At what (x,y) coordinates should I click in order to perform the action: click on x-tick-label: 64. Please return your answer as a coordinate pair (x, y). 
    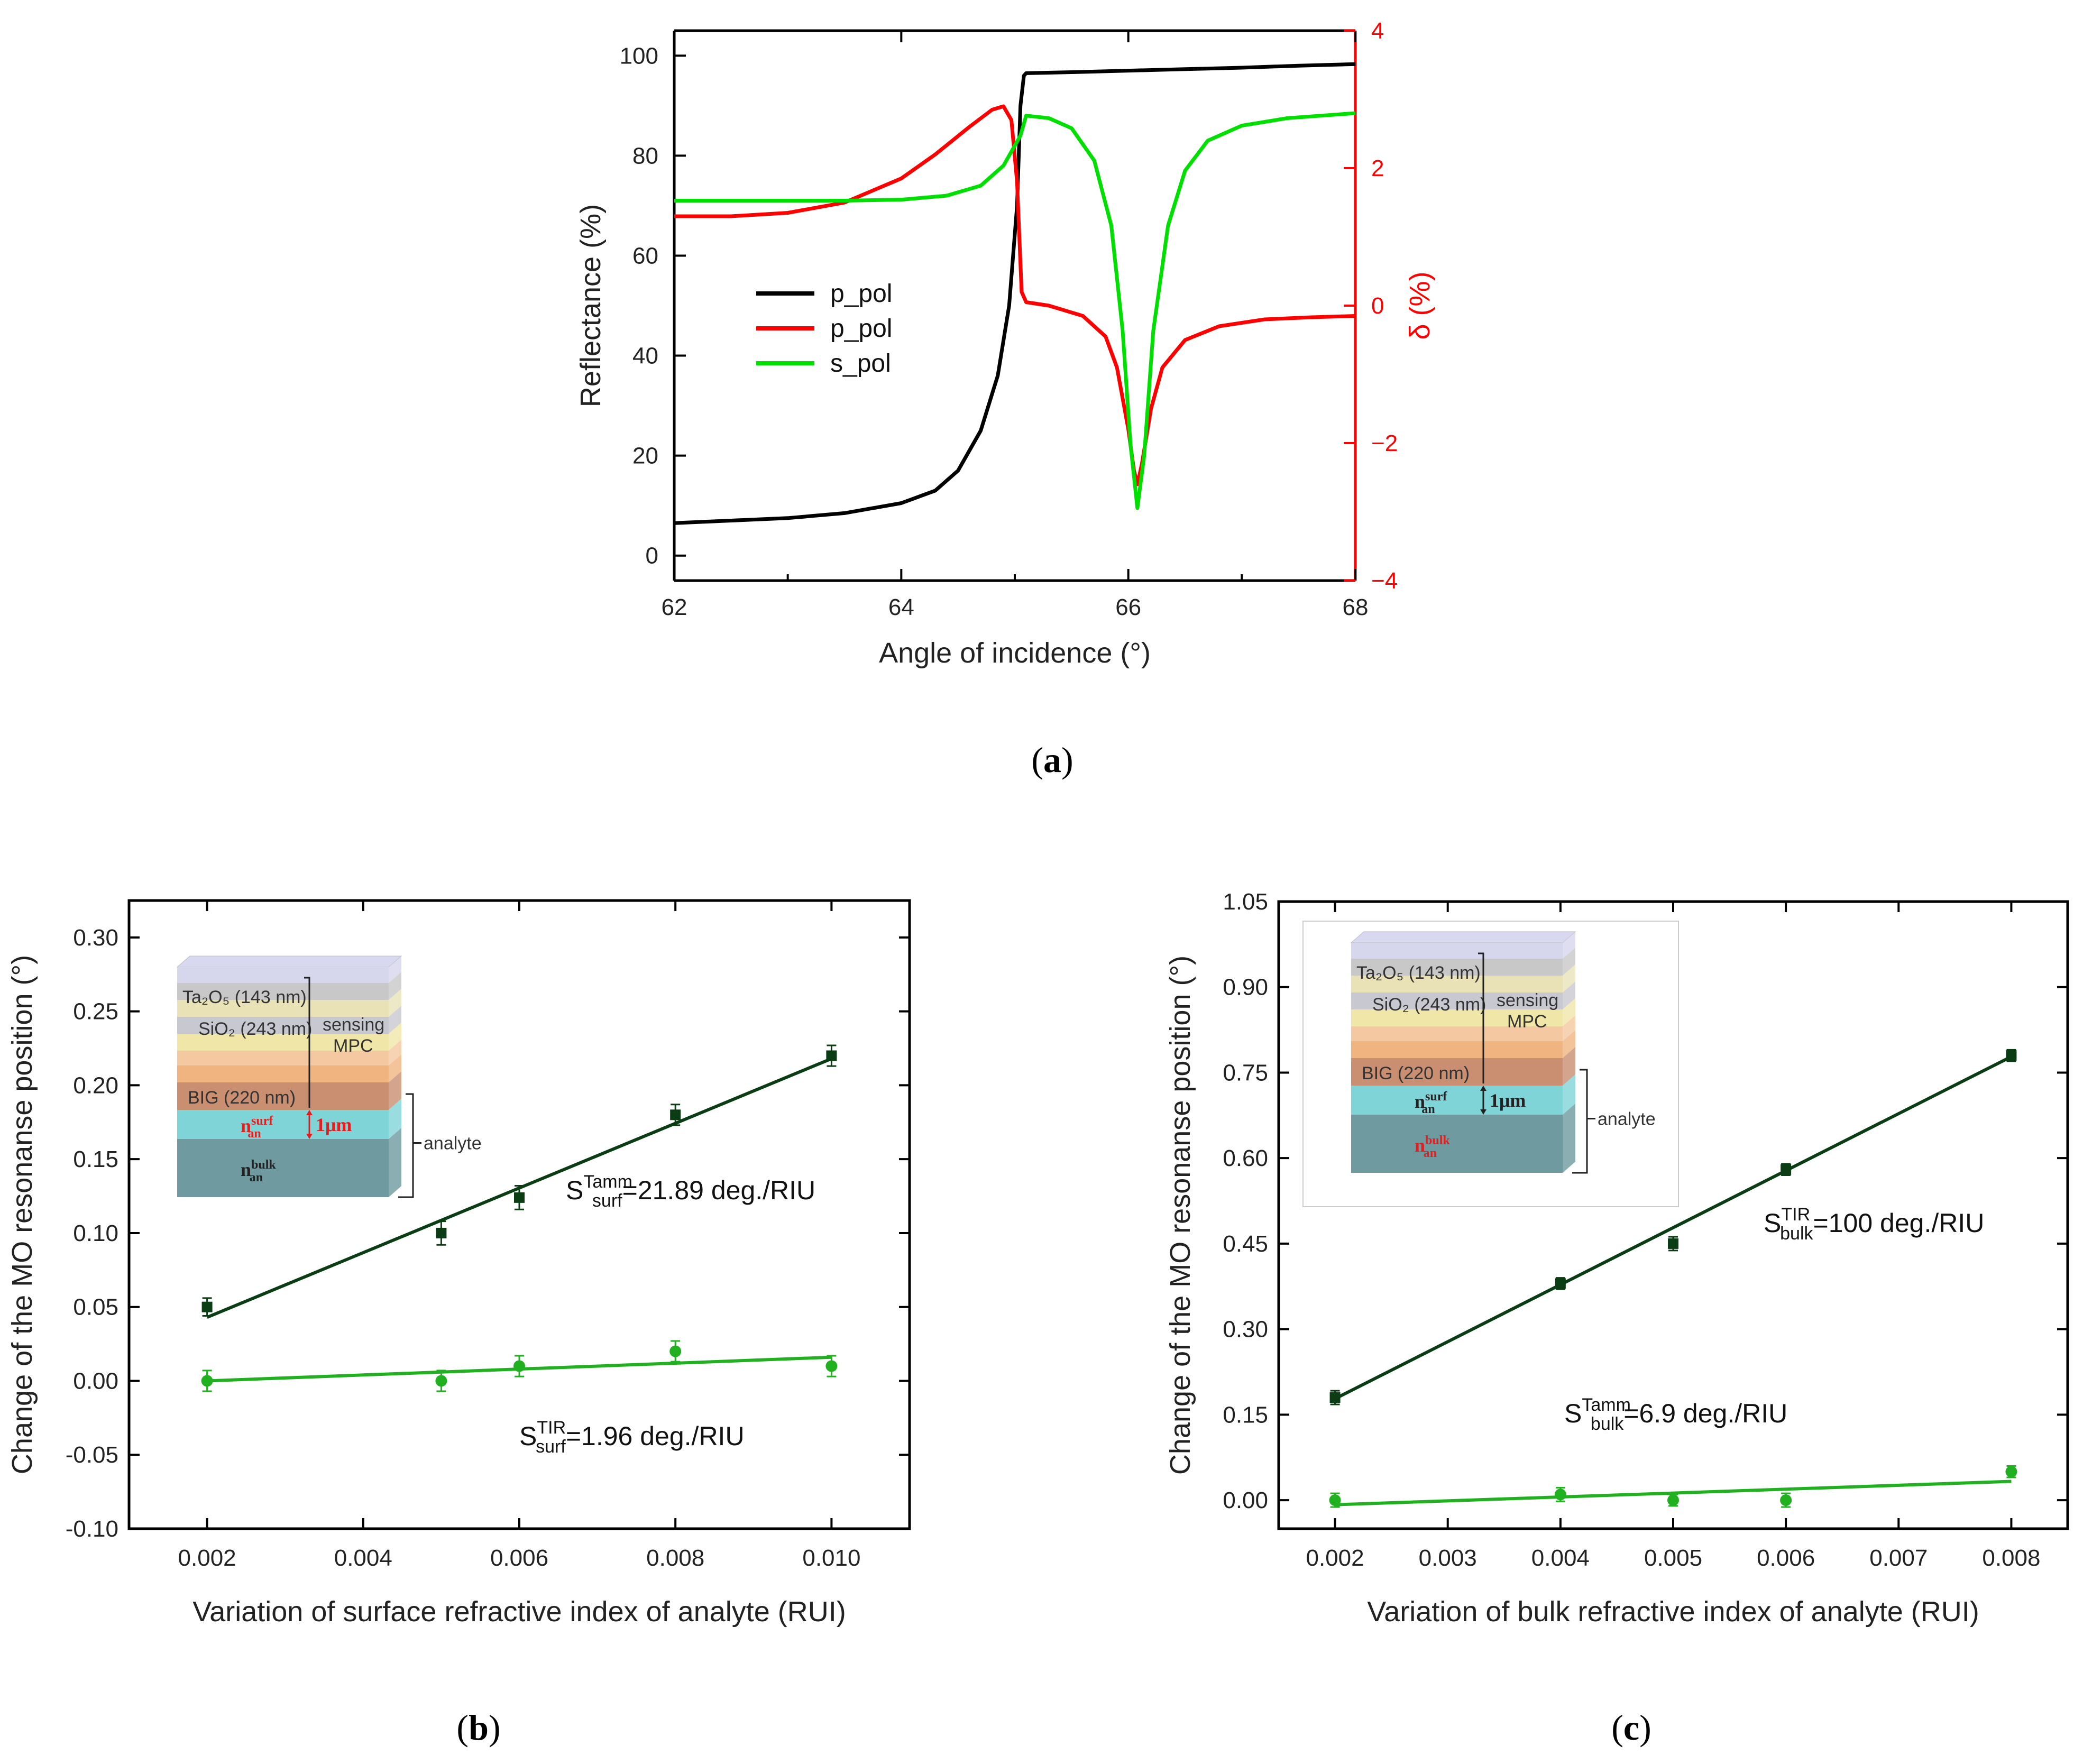
    Looking at the image, I should click on (901, 607).